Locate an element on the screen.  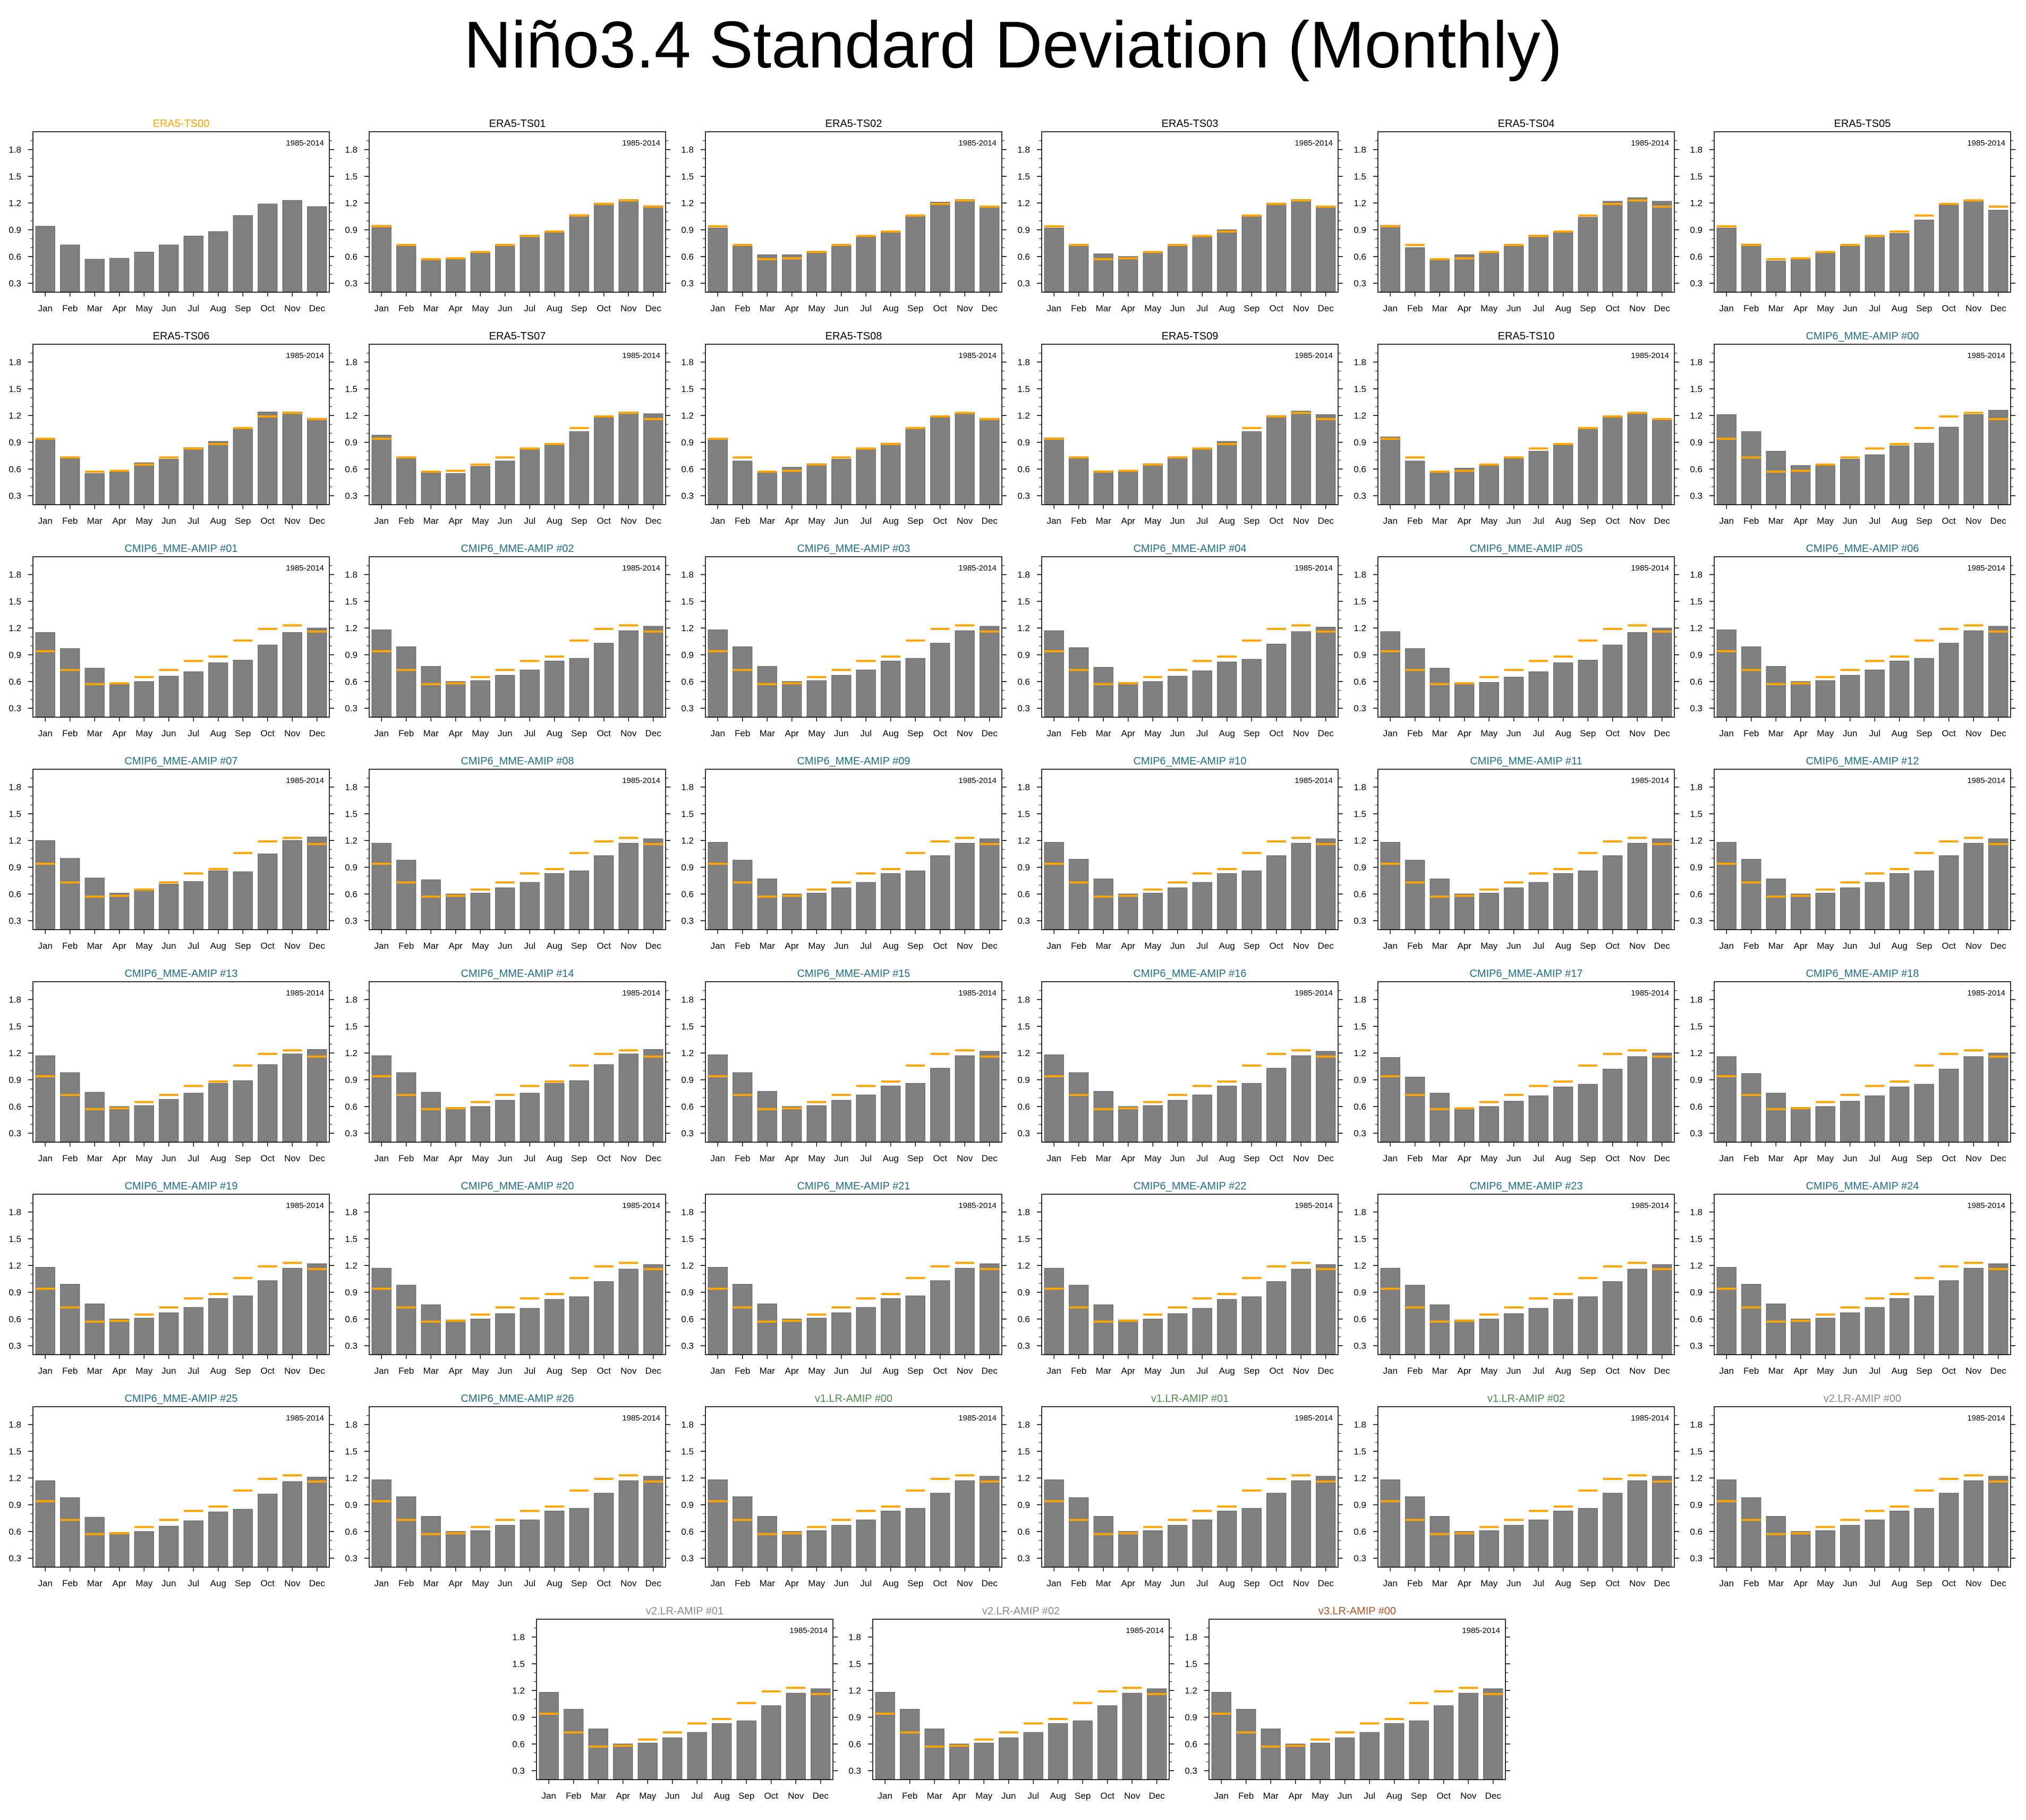
period-label: 1985-2014 is located at coordinates (1314, 355).